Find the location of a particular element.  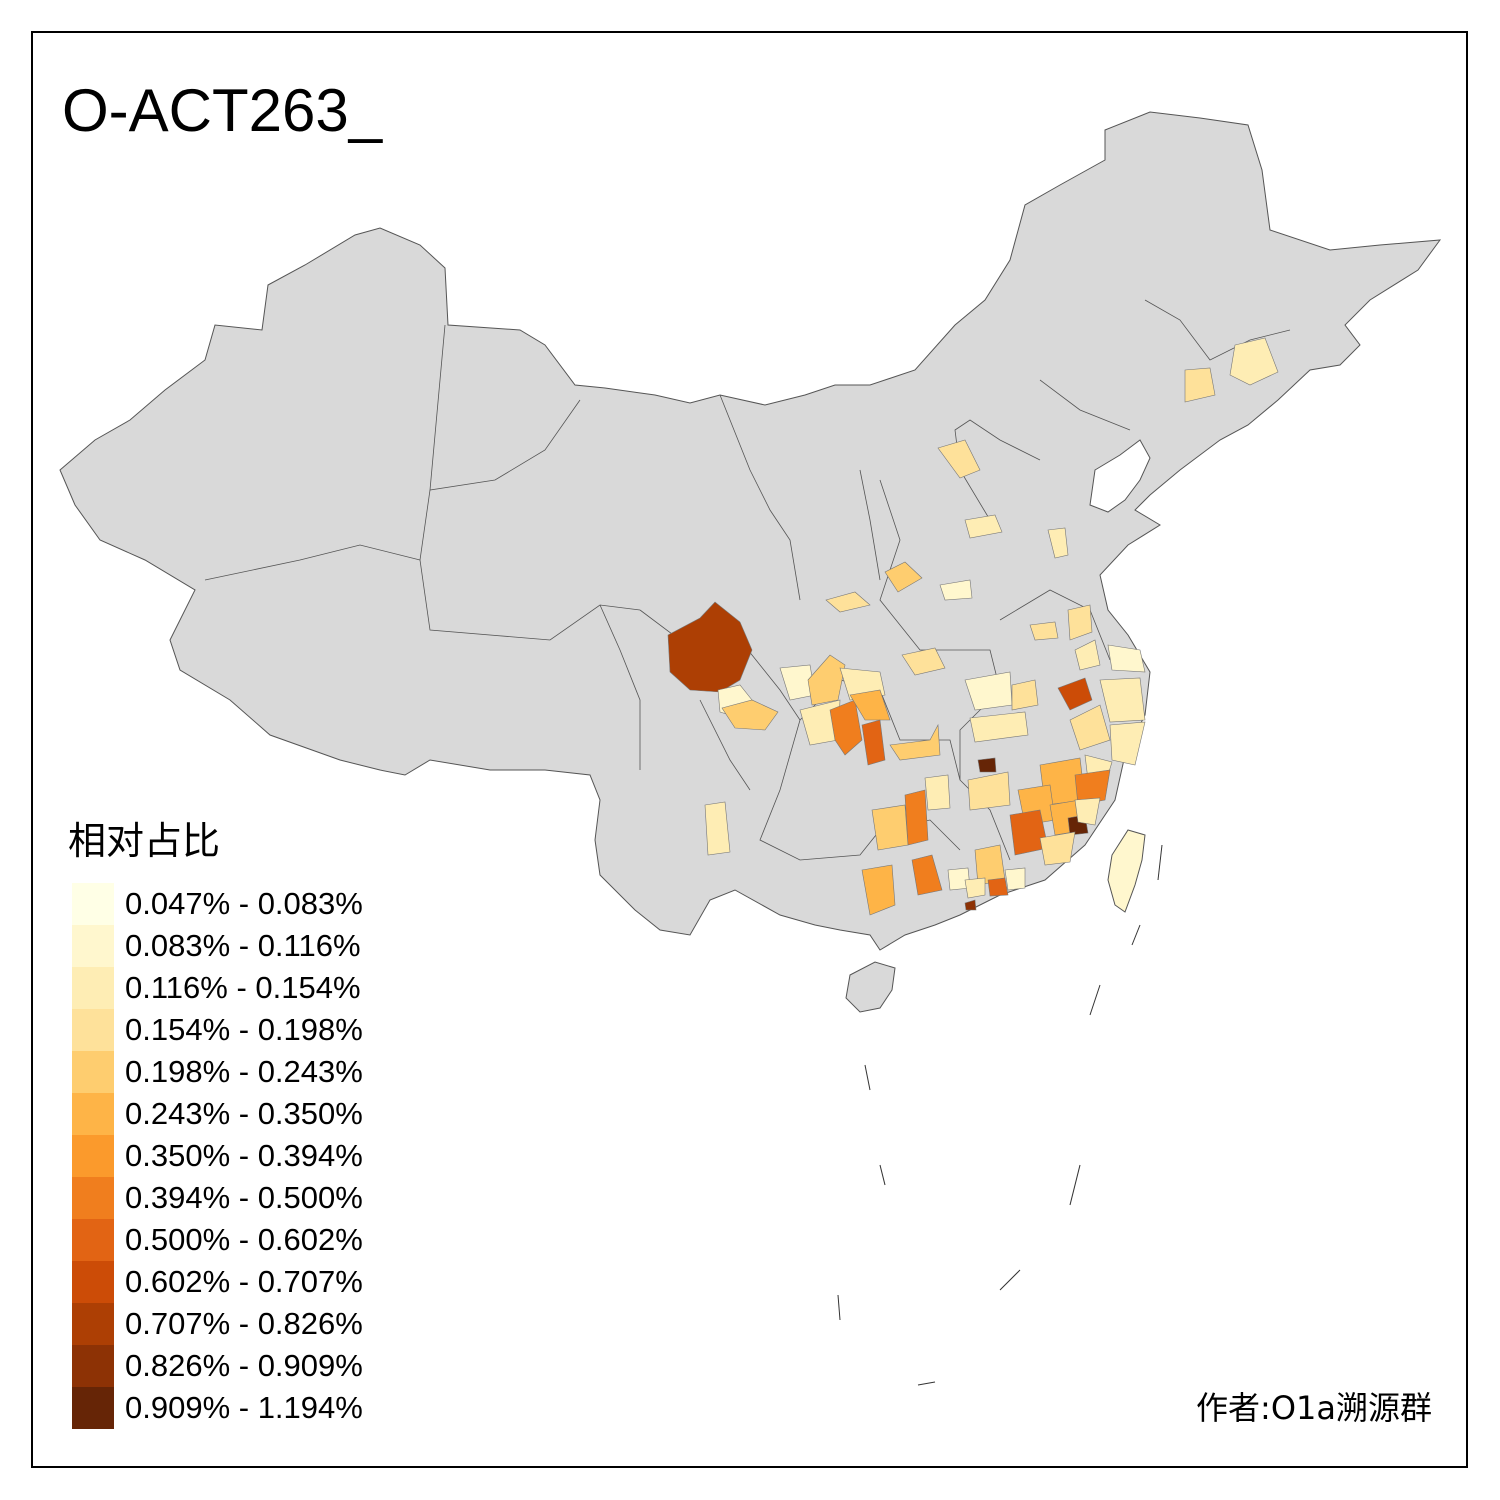

legend-label: 0.047% - 0.083% is located at coordinates (244, 903).